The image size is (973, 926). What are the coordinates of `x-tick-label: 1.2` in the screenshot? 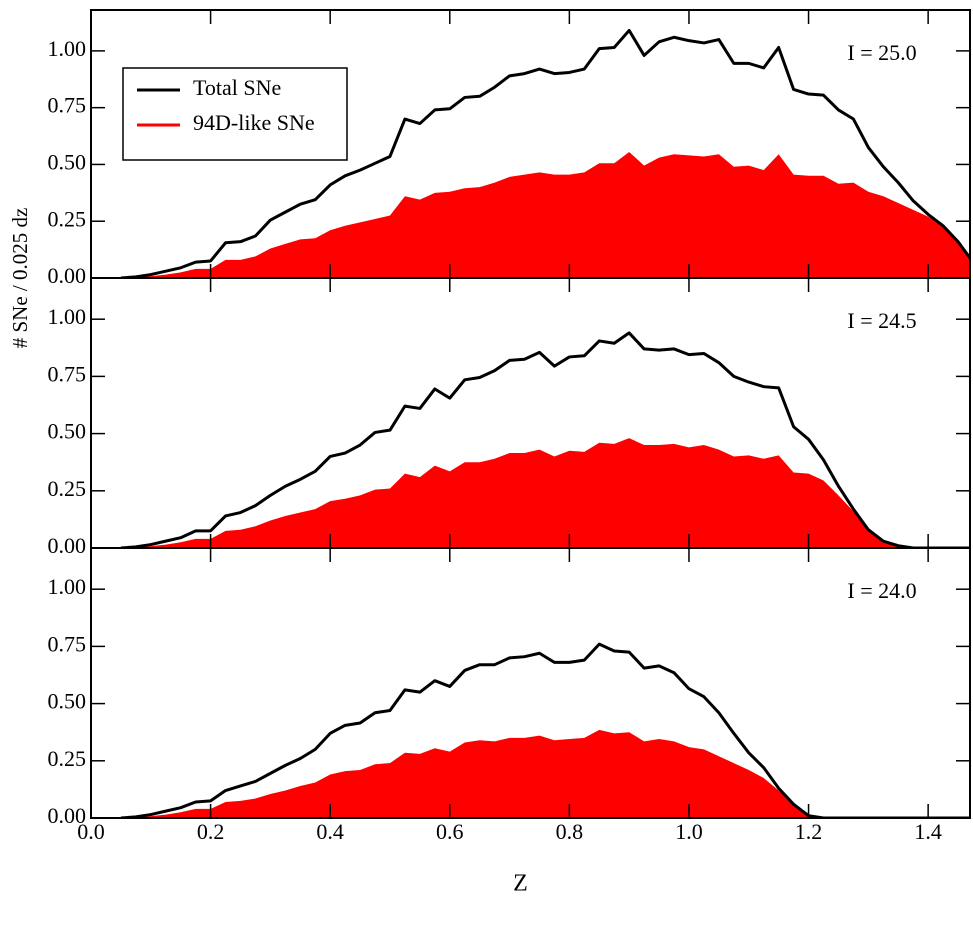 It's located at (809, 831).